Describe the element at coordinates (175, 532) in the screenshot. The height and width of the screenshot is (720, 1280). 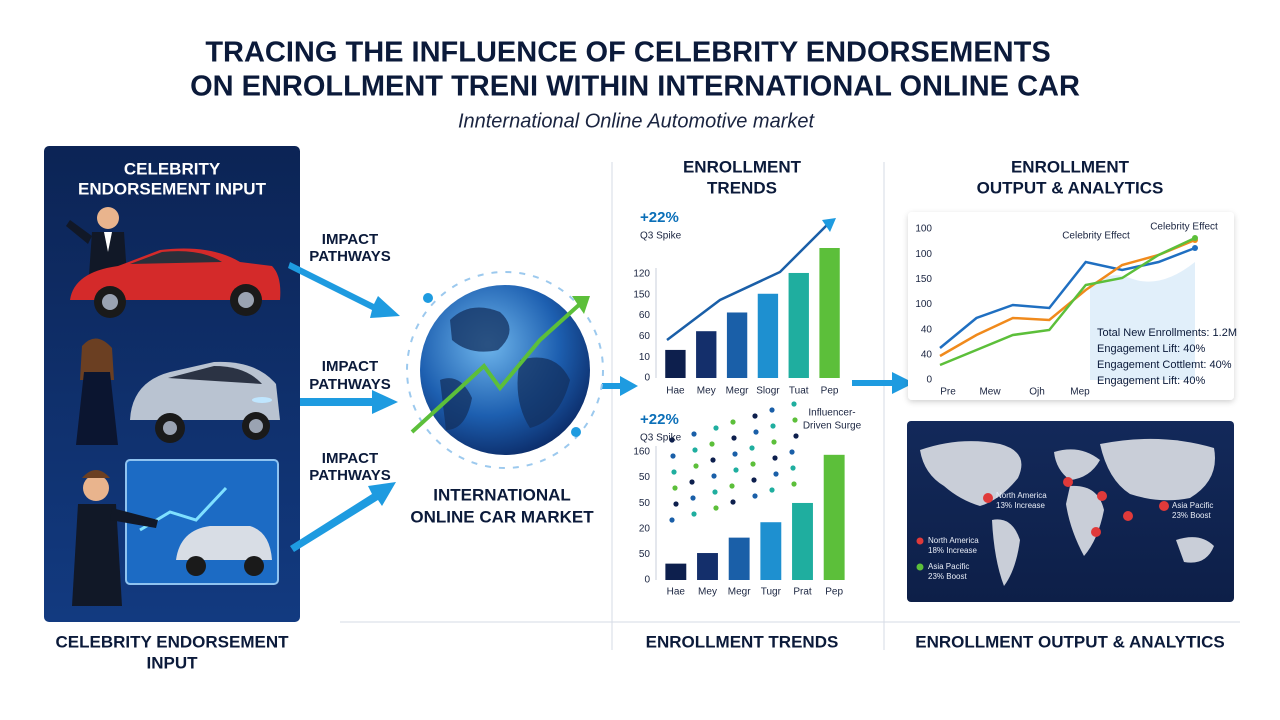
I see `presenter-illustration` at that location.